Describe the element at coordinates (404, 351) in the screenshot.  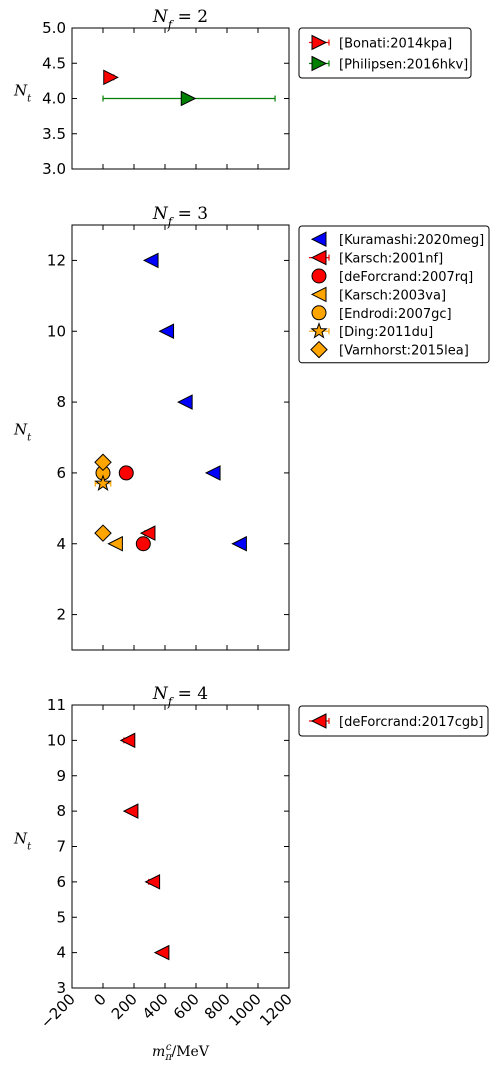
I see `legend-label: [Varnhorst:2015lea]` at that location.